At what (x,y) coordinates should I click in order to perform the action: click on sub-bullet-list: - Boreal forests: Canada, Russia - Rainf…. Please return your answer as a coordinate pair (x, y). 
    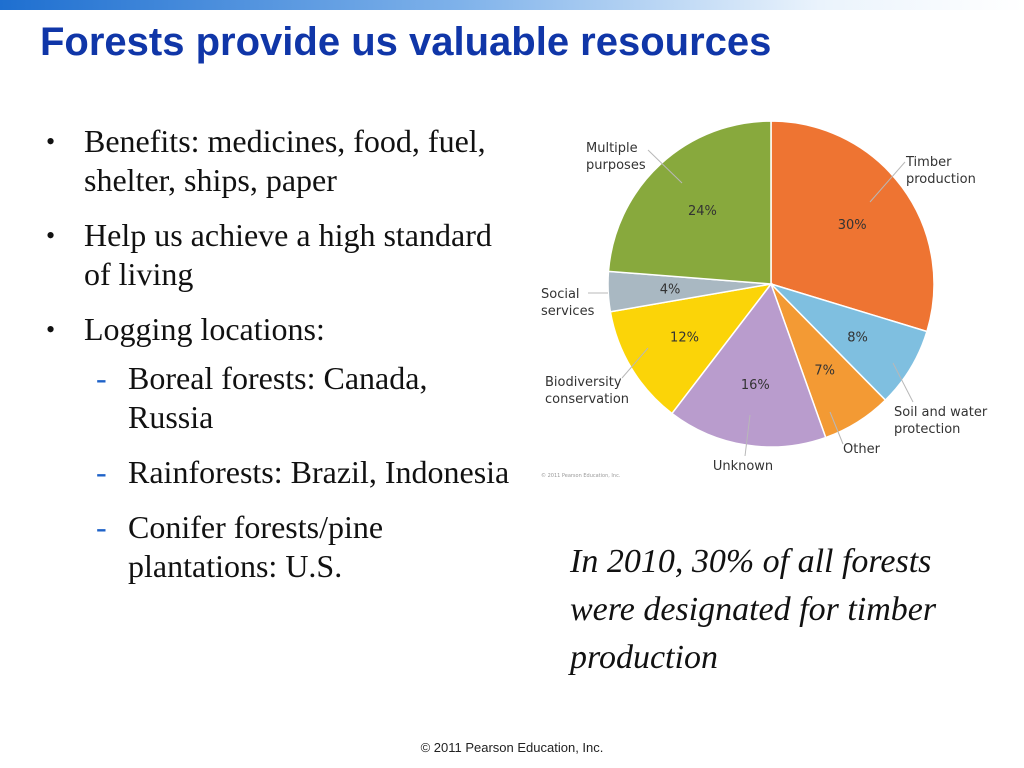
    Looking at the image, I should click on (299, 472).